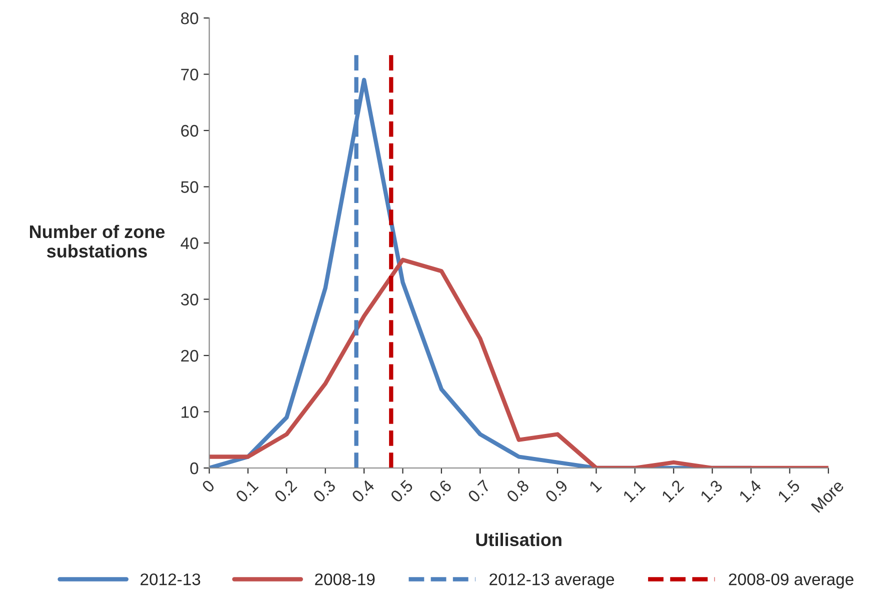 This screenshot has width=872, height=600. Describe the element at coordinates (189, 300) in the screenshot. I see `y-tick-label: 30` at that location.